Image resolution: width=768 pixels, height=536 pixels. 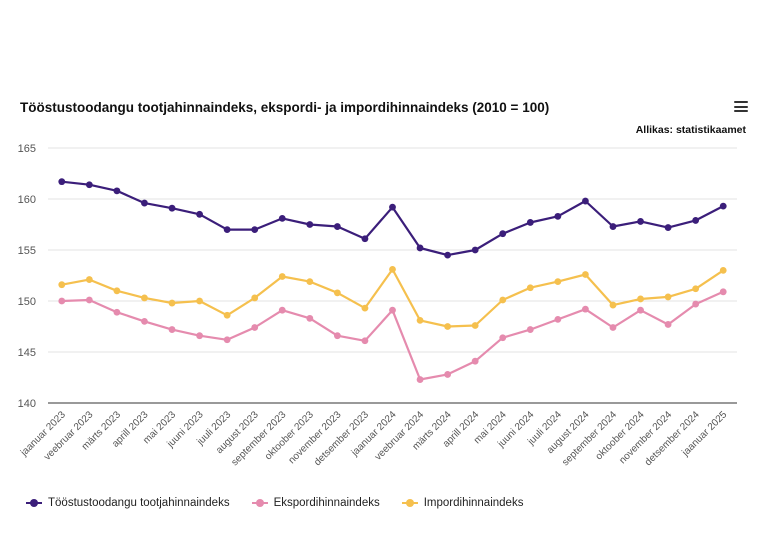 I want to click on y-tick-label-145: 145, so click(x=27, y=353).